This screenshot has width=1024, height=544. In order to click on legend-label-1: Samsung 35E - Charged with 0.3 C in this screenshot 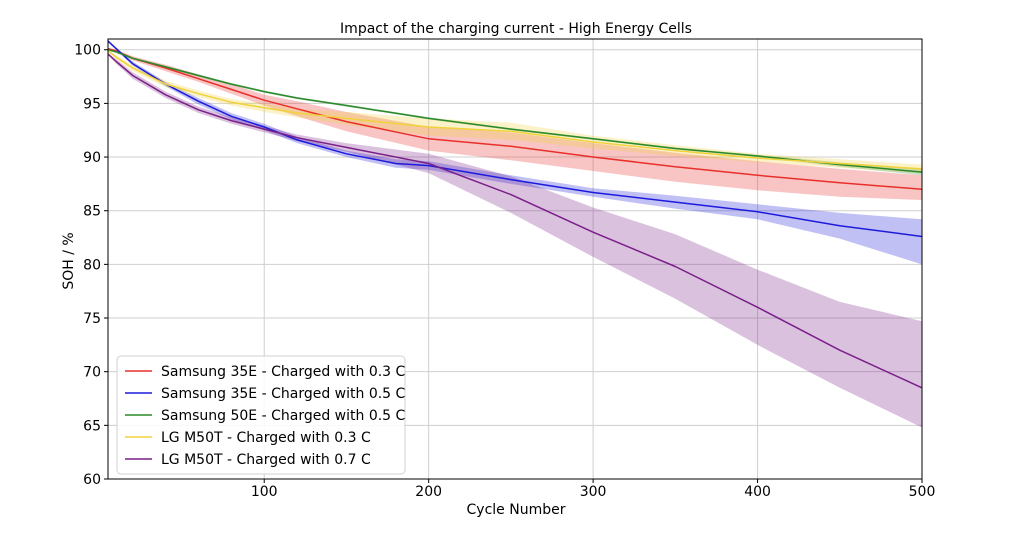, I will do `click(283, 372)`.